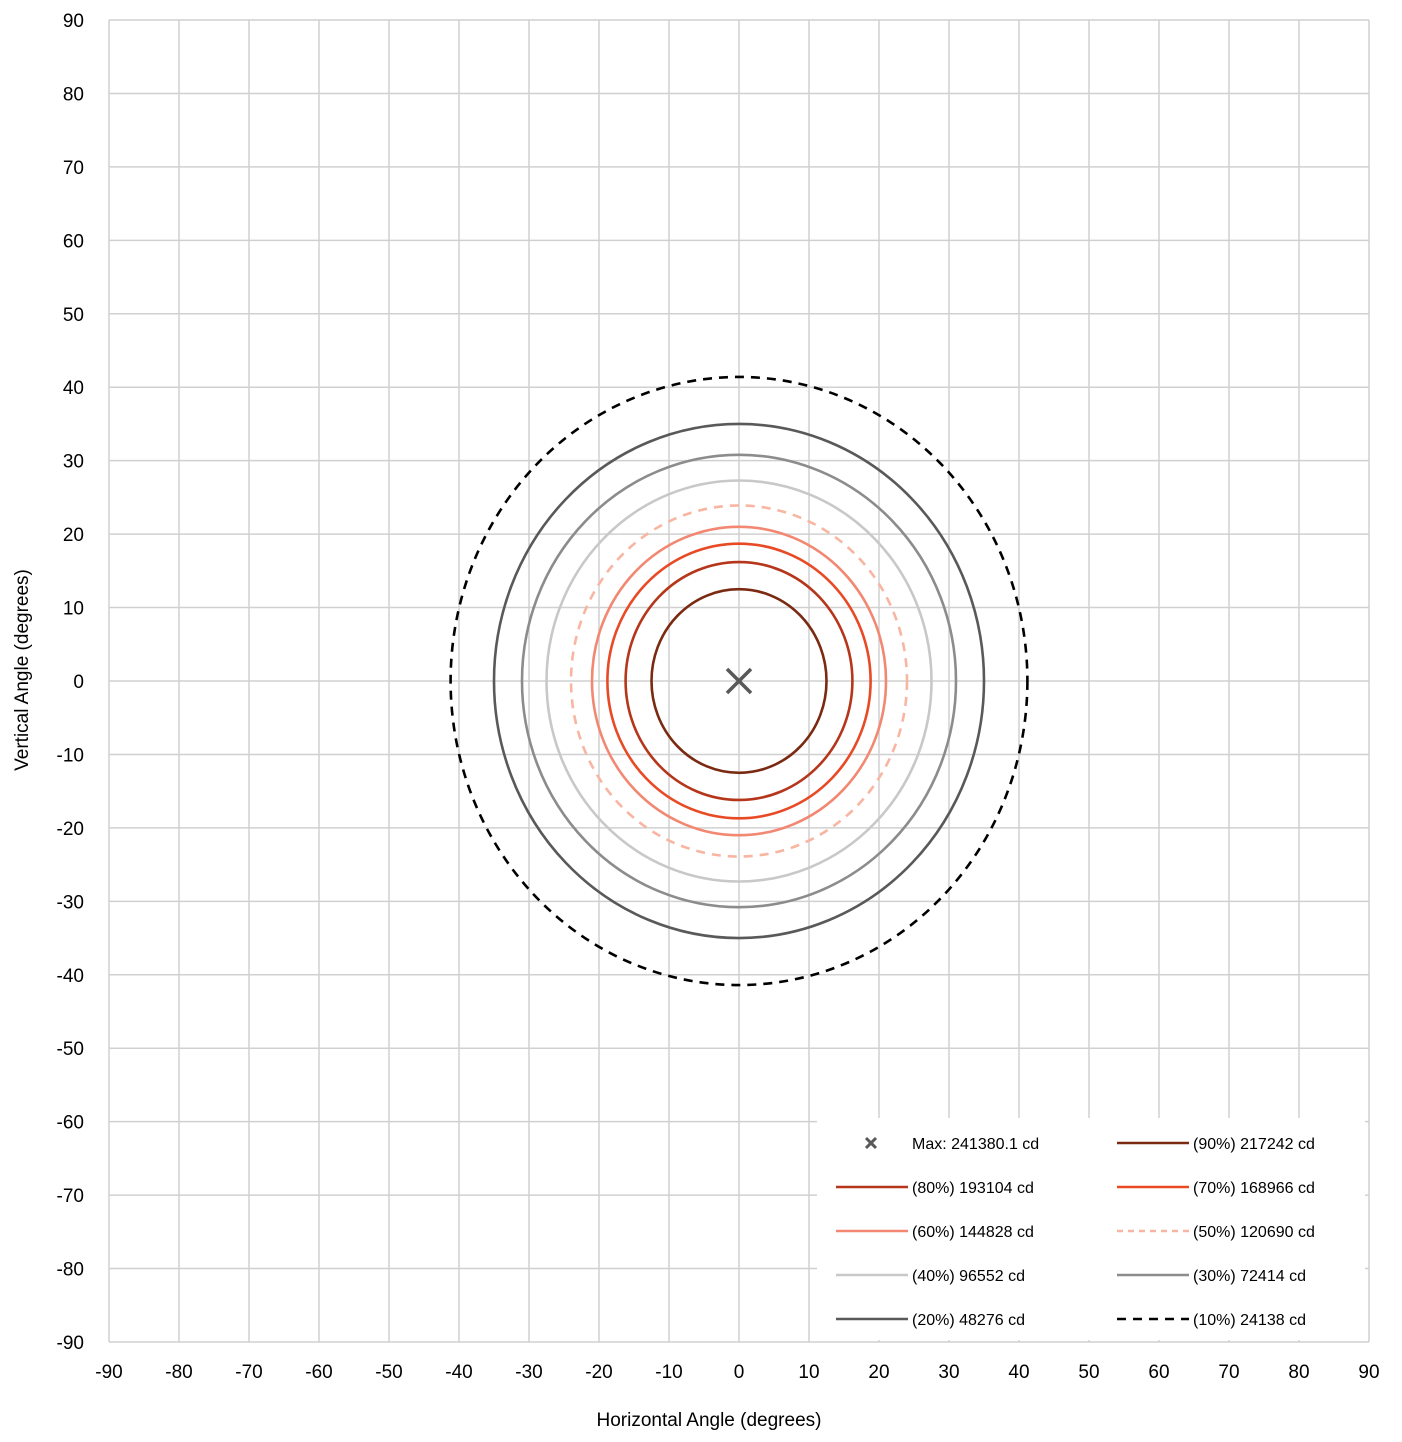  I want to click on x-tick-label: 10, so click(808, 1372).